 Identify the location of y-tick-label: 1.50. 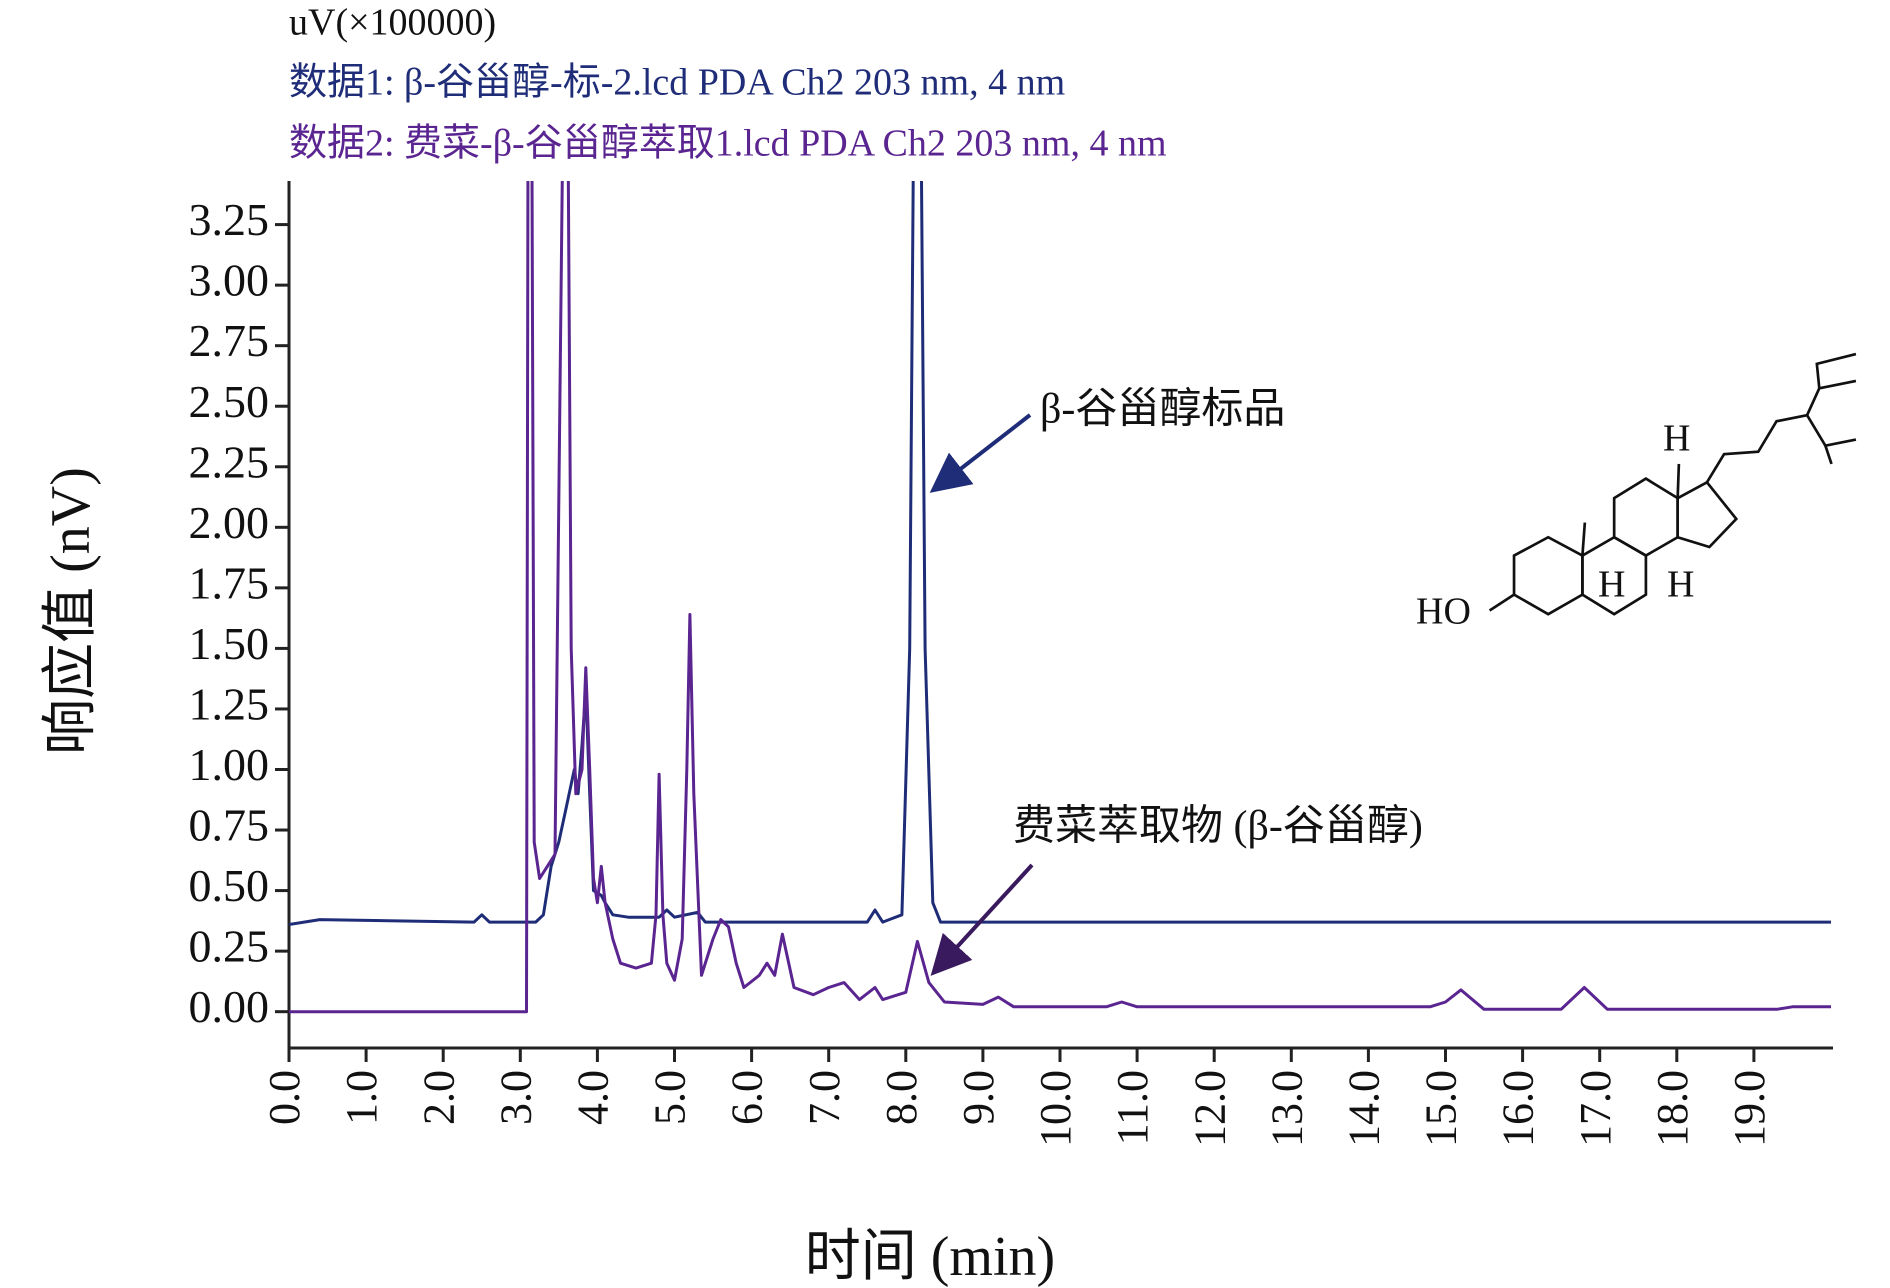
(229, 643).